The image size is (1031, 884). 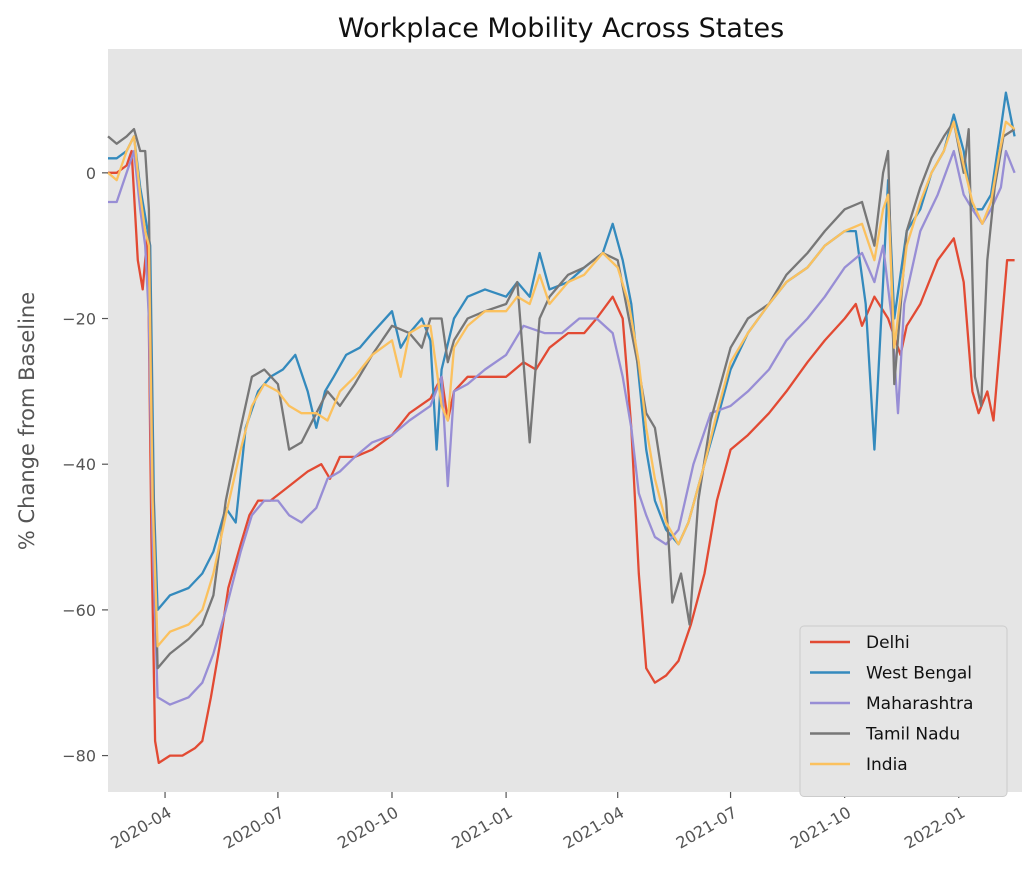 I want to click on y-tick-label: −60, so click(x=79, y=610).